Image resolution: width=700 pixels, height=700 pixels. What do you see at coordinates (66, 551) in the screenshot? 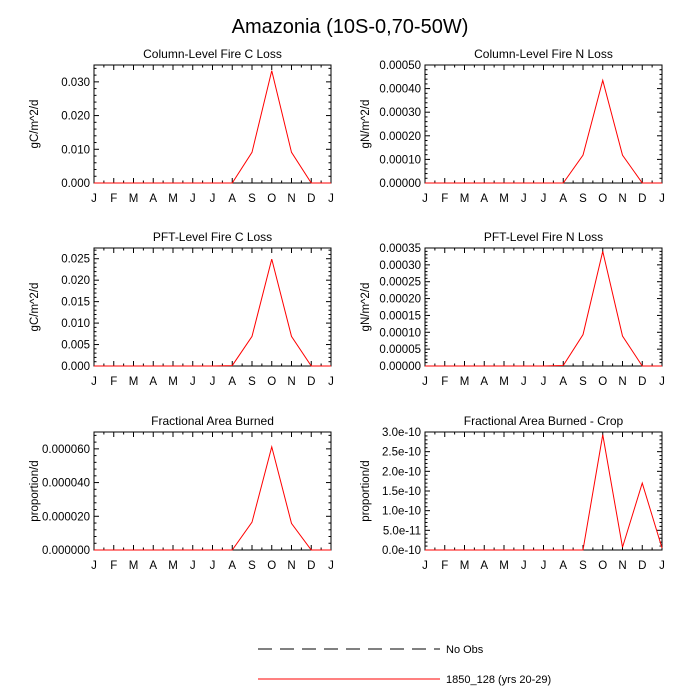
I see `y-tick-label: 0.000000` at bounding box center [66, 551].